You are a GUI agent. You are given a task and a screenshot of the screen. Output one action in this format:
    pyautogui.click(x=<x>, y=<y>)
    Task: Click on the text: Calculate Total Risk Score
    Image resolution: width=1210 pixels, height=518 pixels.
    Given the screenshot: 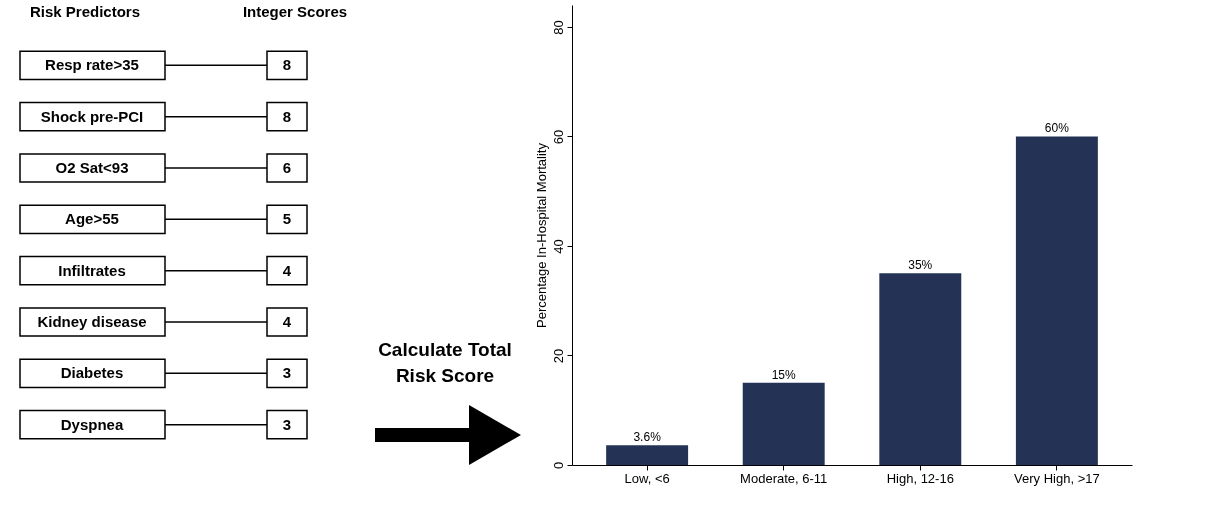 What is the action you would take?
    pyautogui.click(x=445, y=362)
    